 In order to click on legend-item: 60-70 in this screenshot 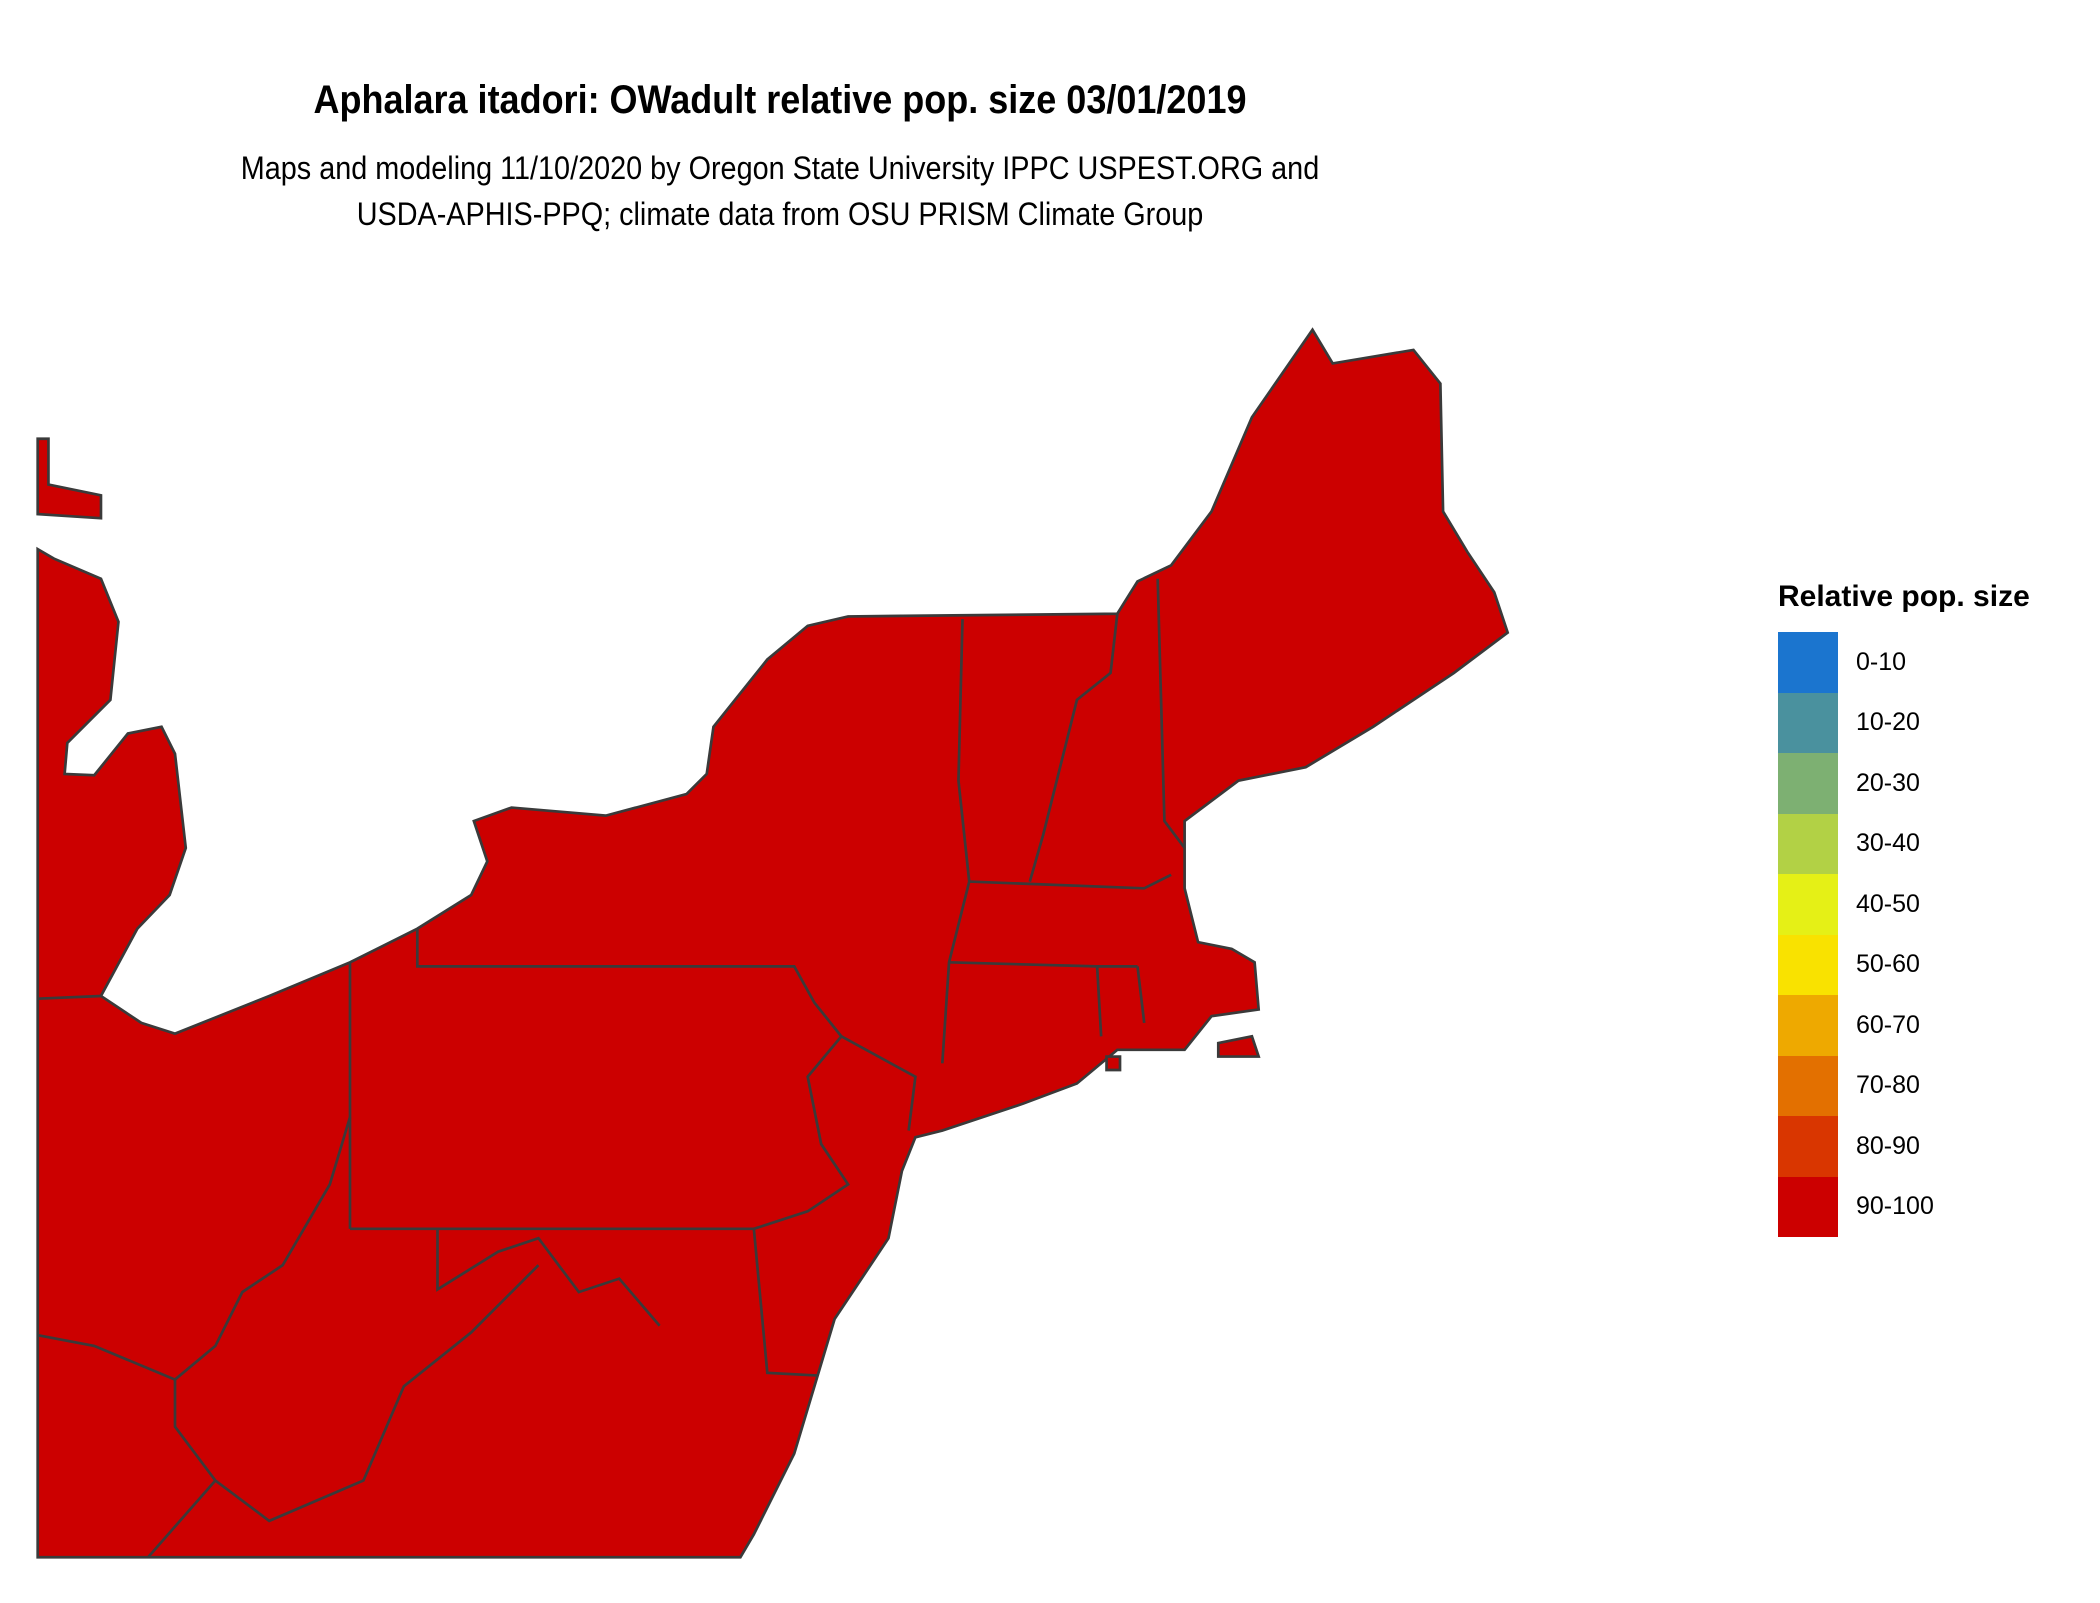, I will do `click(1904, 1025)`.